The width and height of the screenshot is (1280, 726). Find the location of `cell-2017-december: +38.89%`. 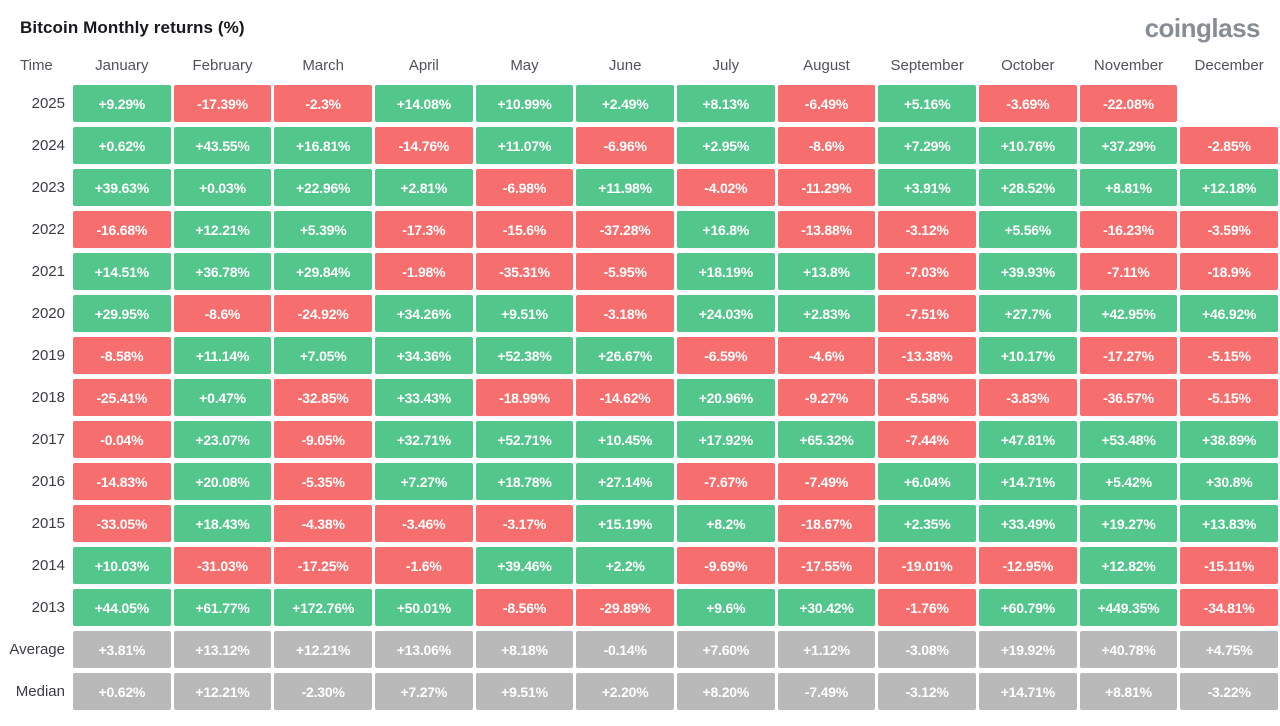

cell-2017-december: +38.89% is located at coordinates (1229, 439).